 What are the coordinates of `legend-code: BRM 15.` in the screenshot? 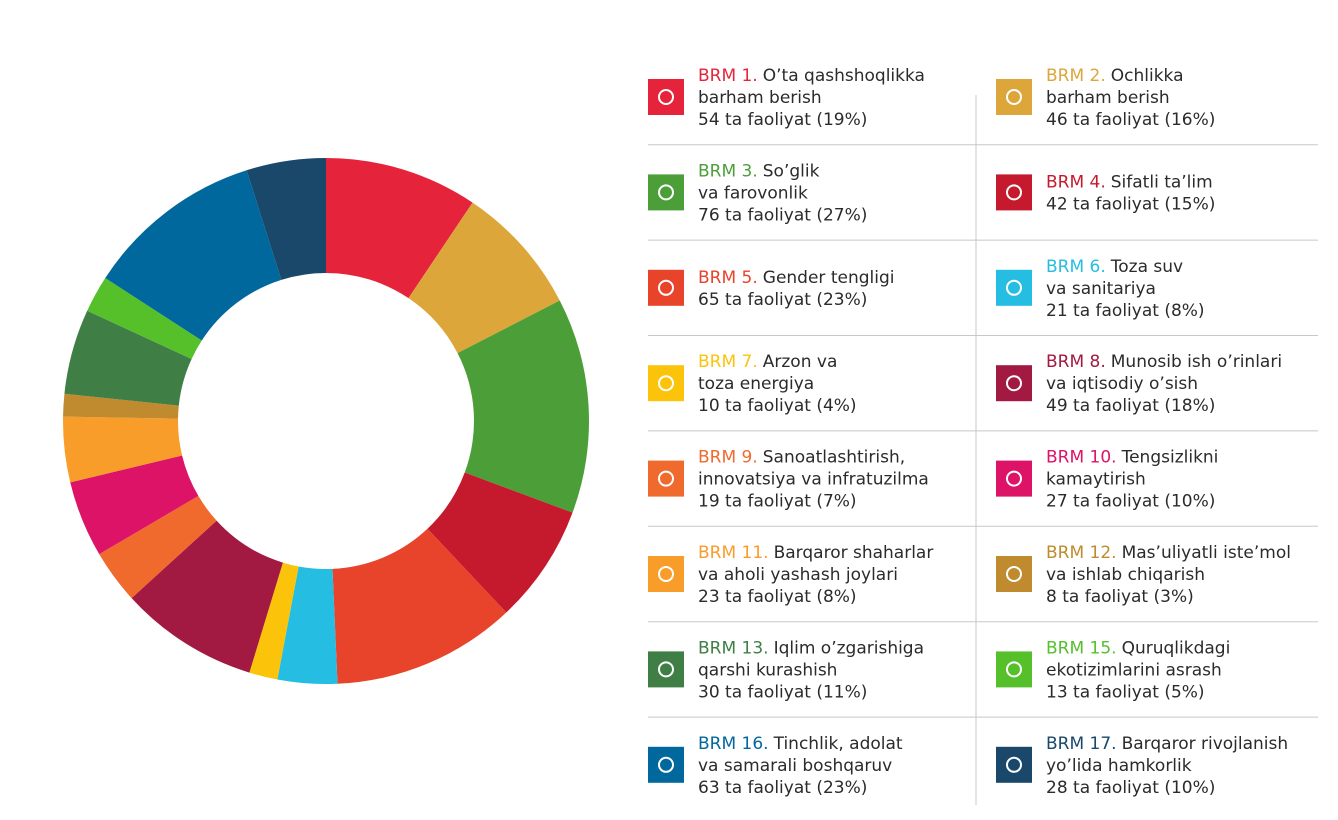 It's located at (1081, 648).